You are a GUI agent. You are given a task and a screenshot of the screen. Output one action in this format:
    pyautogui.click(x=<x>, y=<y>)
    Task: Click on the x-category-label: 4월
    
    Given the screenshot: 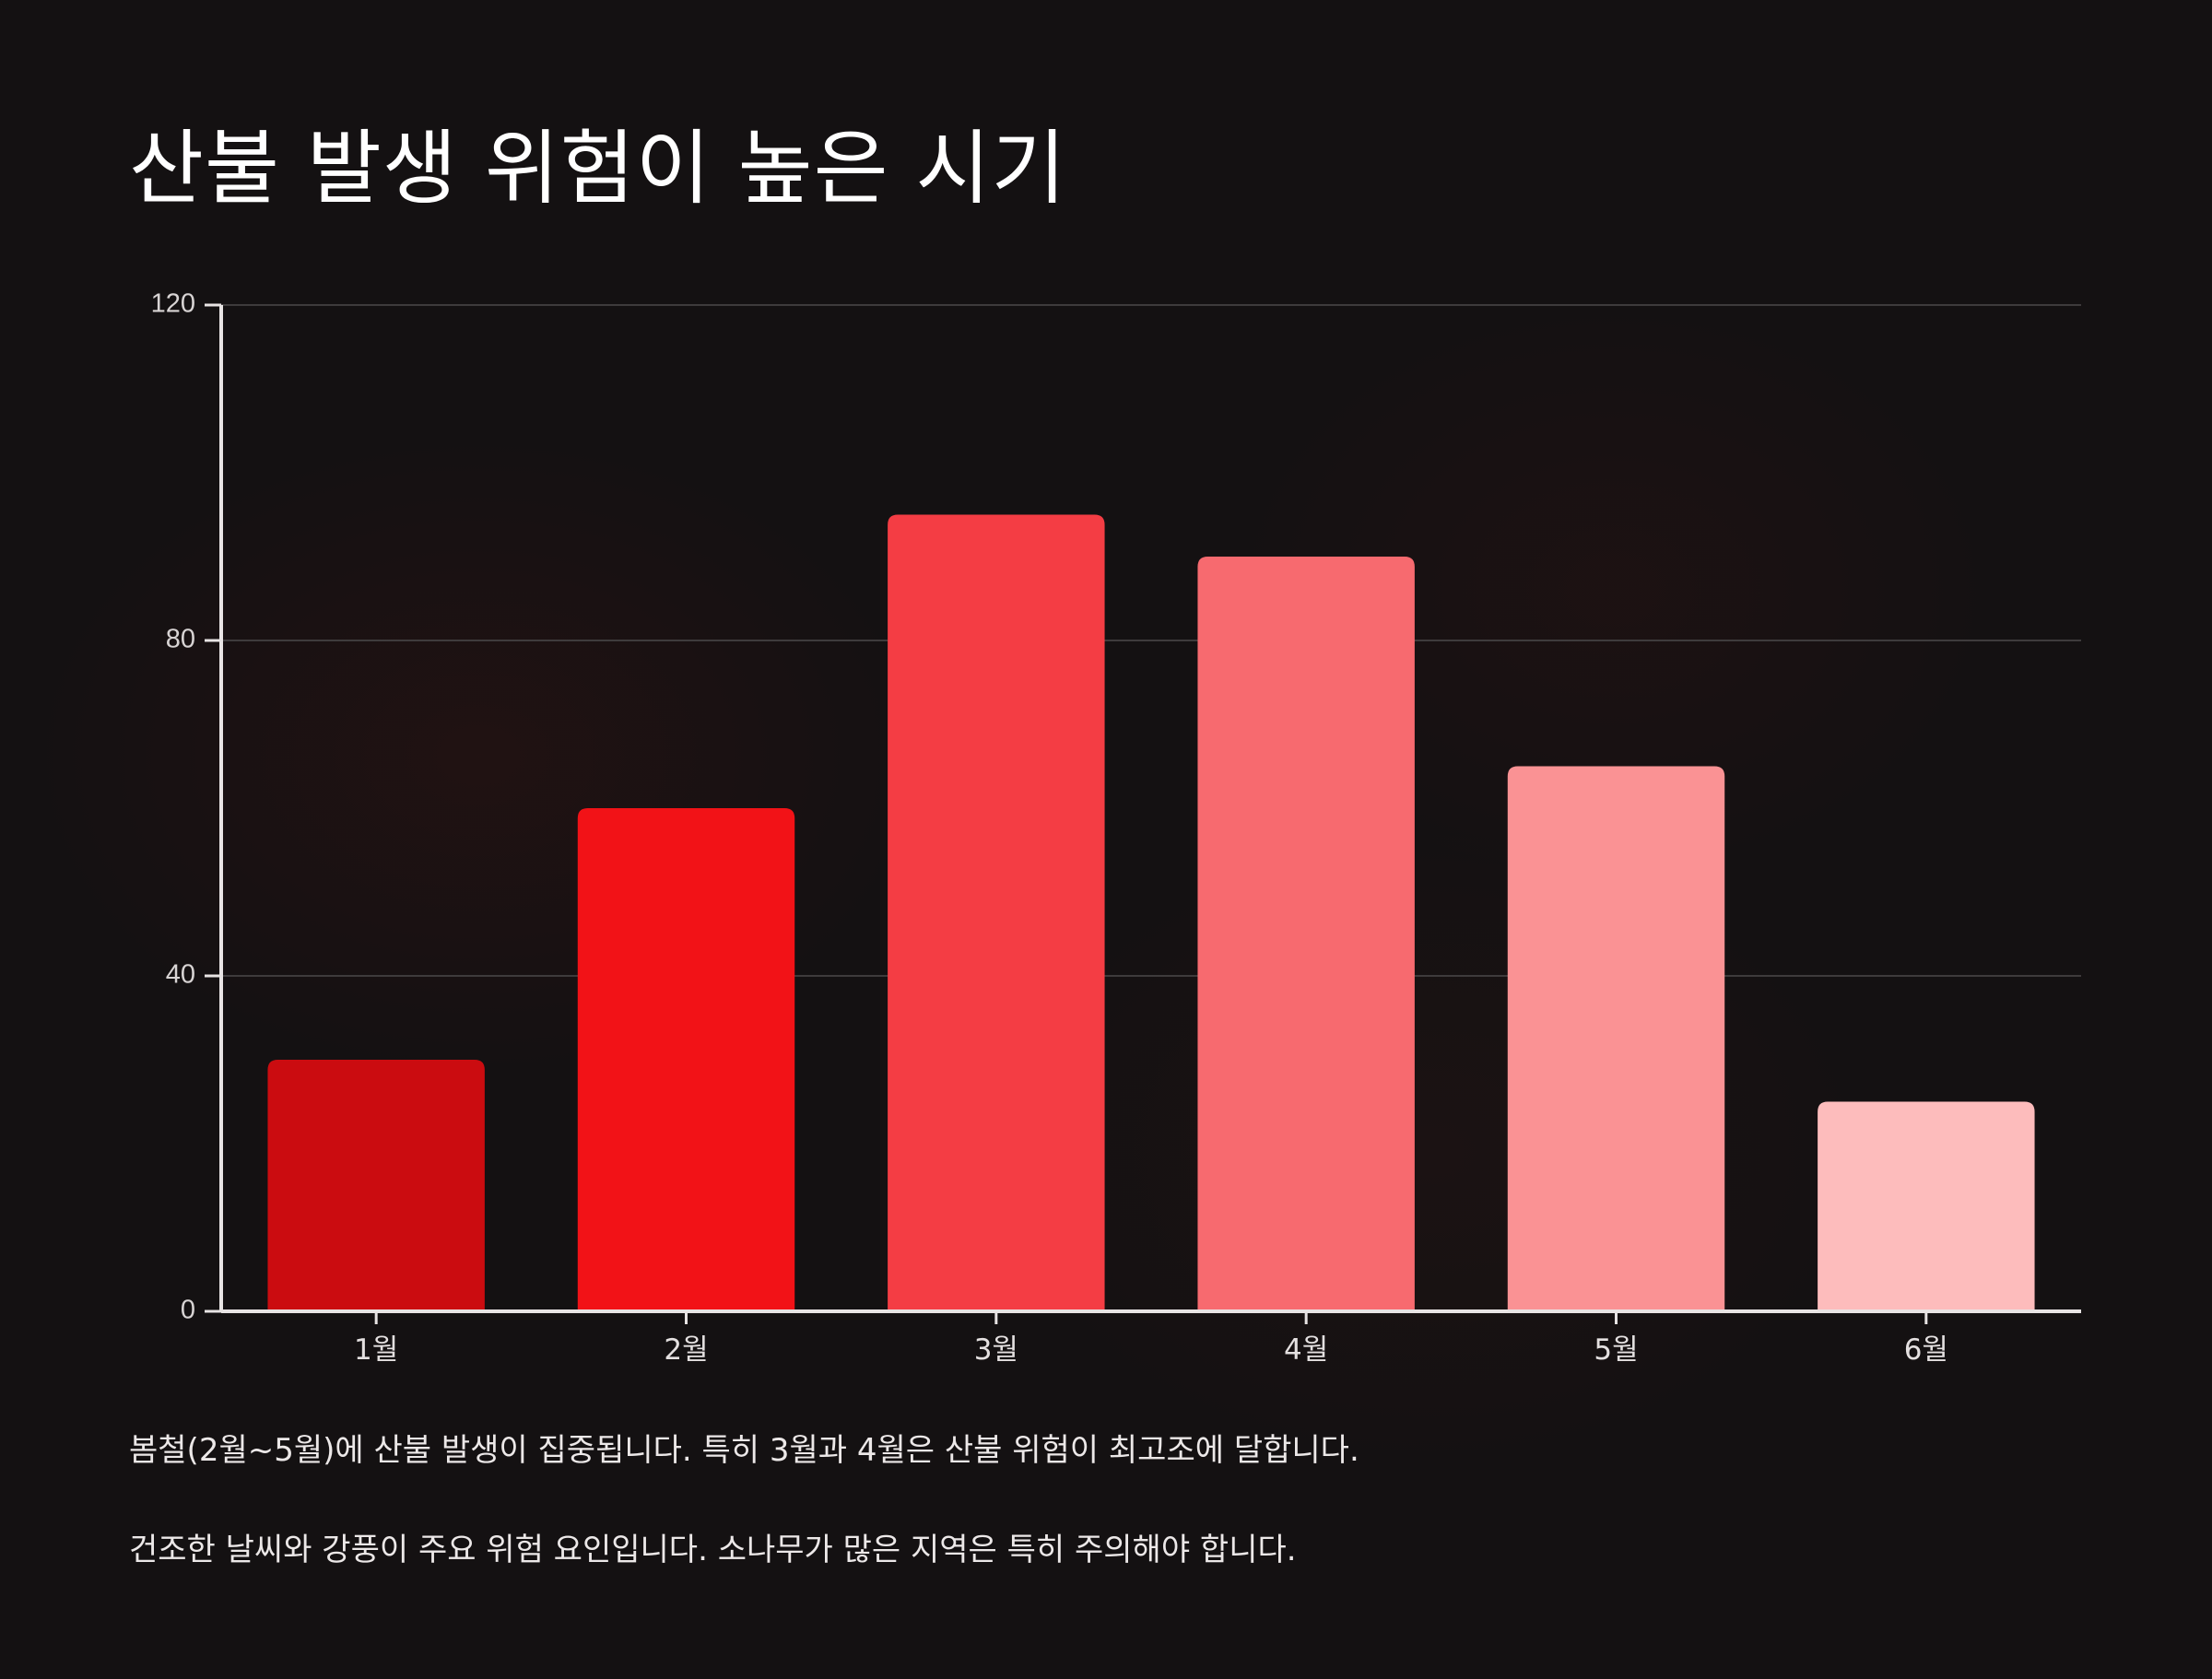 What is the action you would take?
    pyautogui.click(x=1306, y=1350)
    